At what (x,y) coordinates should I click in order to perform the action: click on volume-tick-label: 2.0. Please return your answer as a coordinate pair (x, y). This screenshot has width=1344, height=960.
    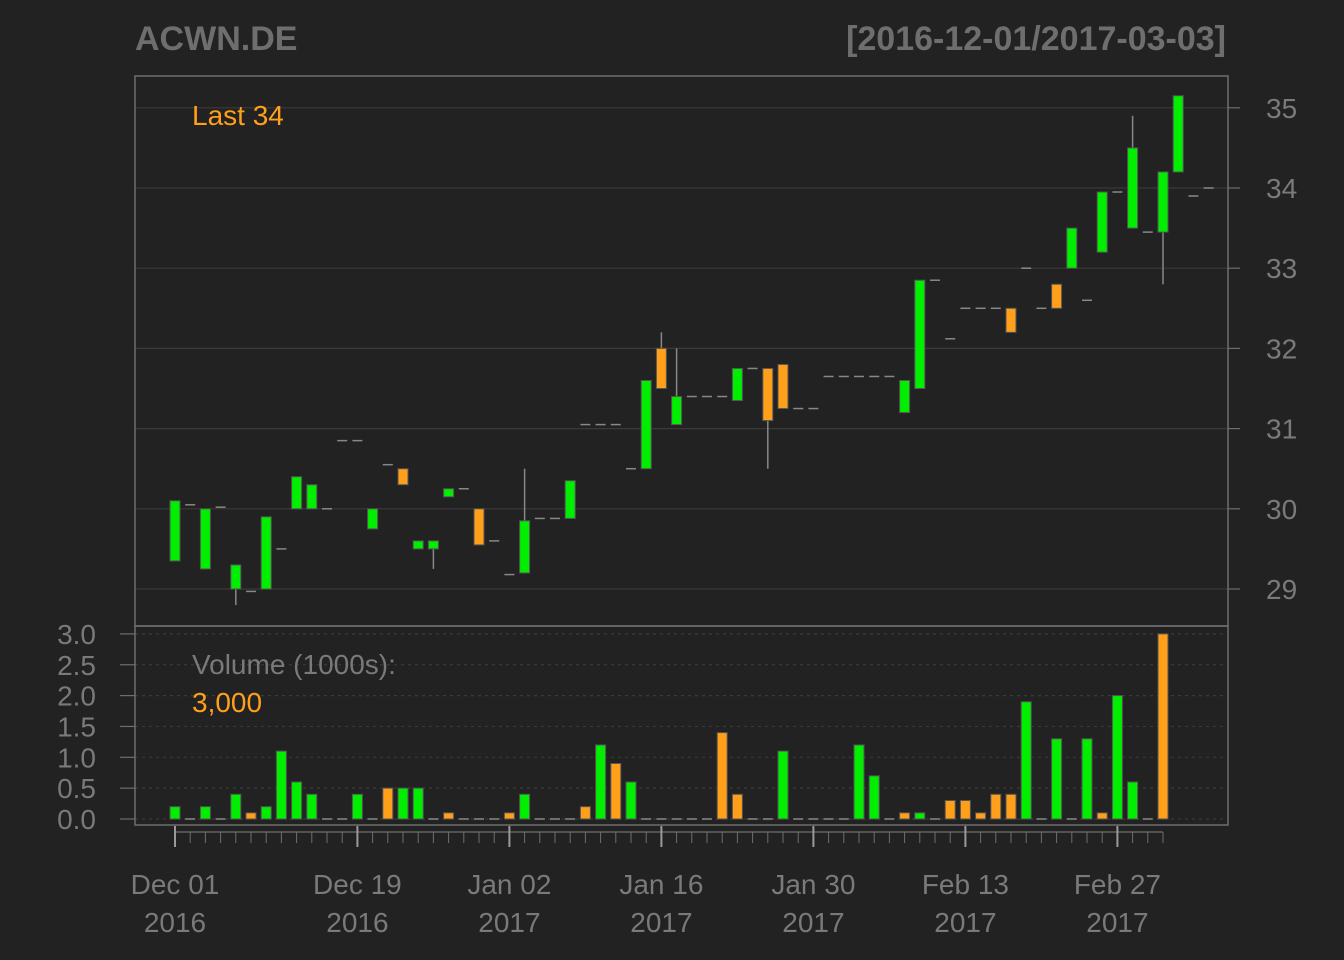
    Looking at the image, I should click on (76, 696).